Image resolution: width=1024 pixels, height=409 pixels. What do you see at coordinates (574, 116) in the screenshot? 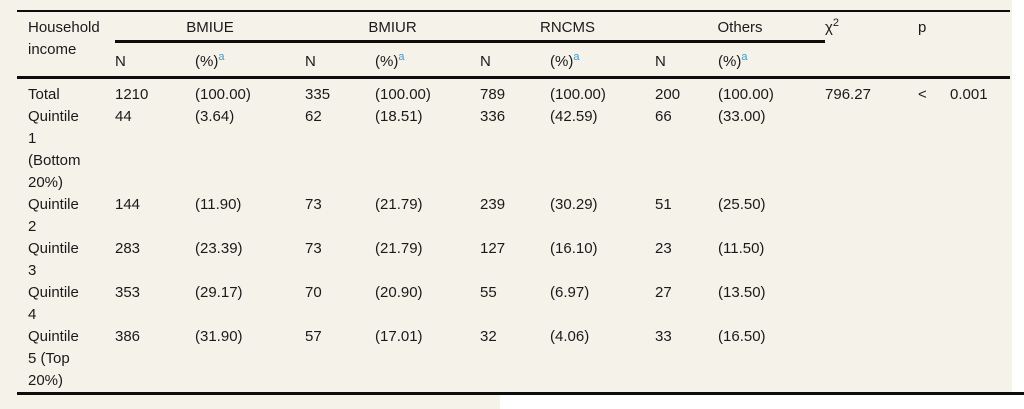
I see `cell-pct: (42.59)` at bounding box center [574, 116].